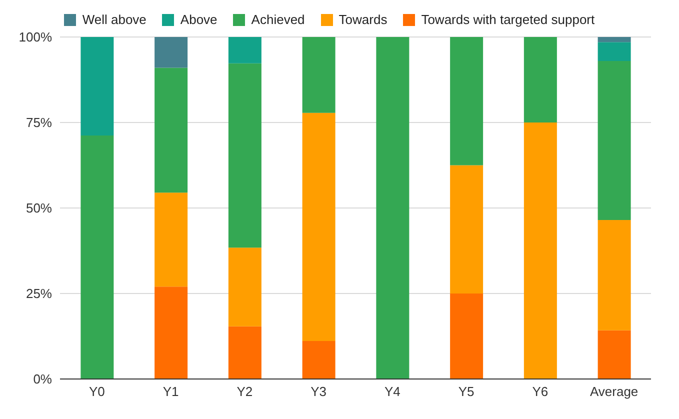 This screenshot has width=679, height=419. Describe the element at coordinates (96, 392) in the screenshot. I see `x-tick-label: Y0` at that location.